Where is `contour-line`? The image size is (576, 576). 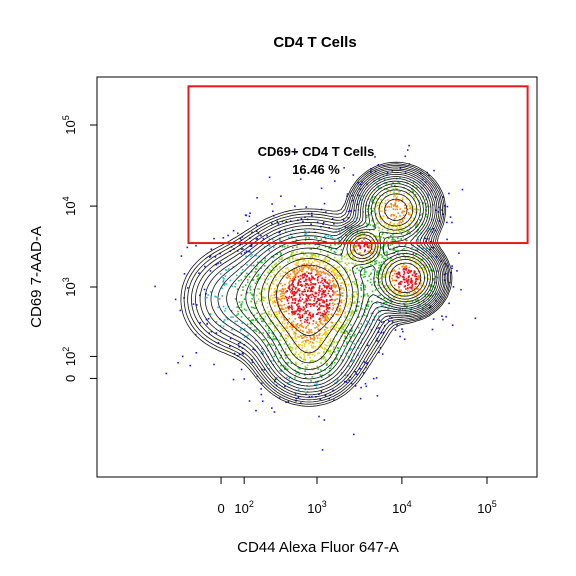
contour-line is located at coordinates (339, 279).